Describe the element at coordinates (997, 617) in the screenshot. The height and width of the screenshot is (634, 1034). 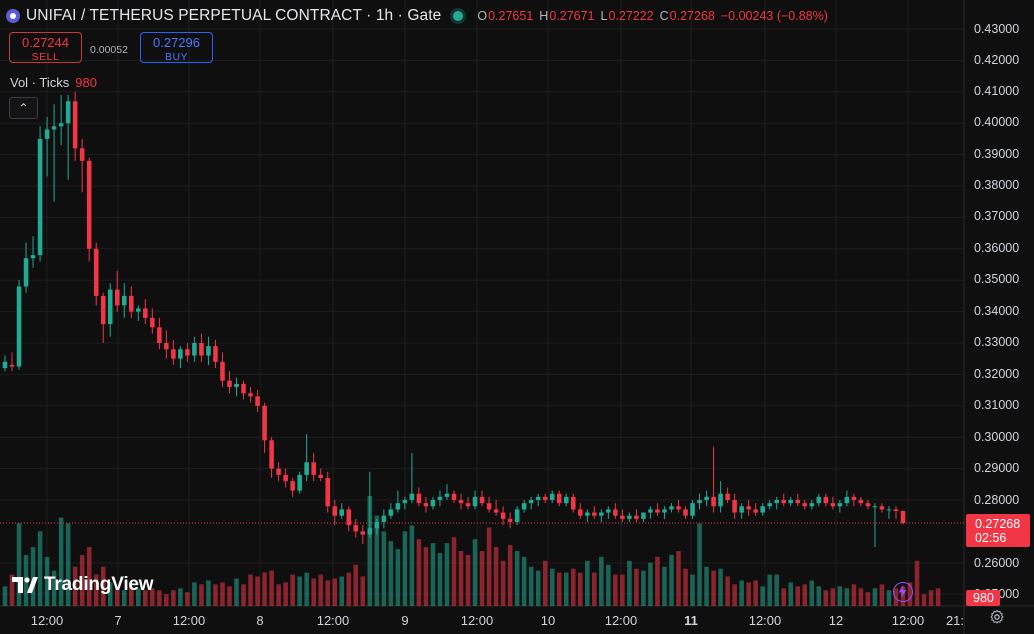
I see `settings-gear-icon` at that location.